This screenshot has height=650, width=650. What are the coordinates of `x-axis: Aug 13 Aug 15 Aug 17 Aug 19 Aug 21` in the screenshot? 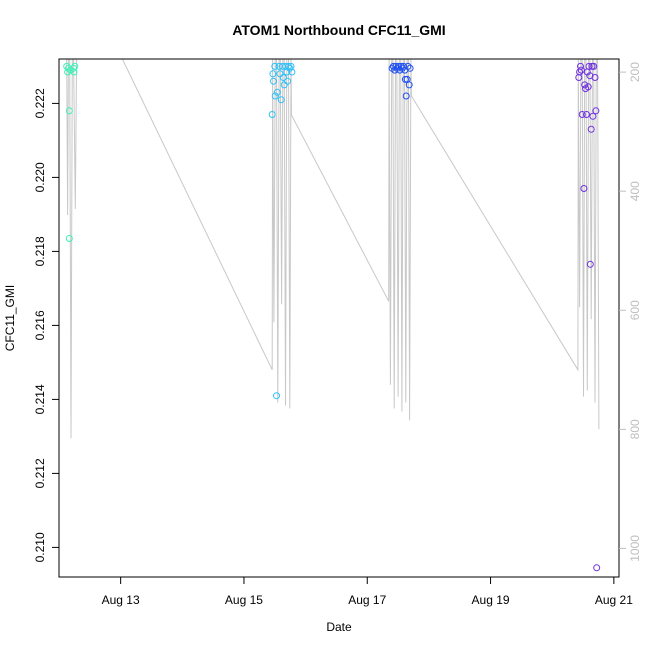 It's located at (367, 592).